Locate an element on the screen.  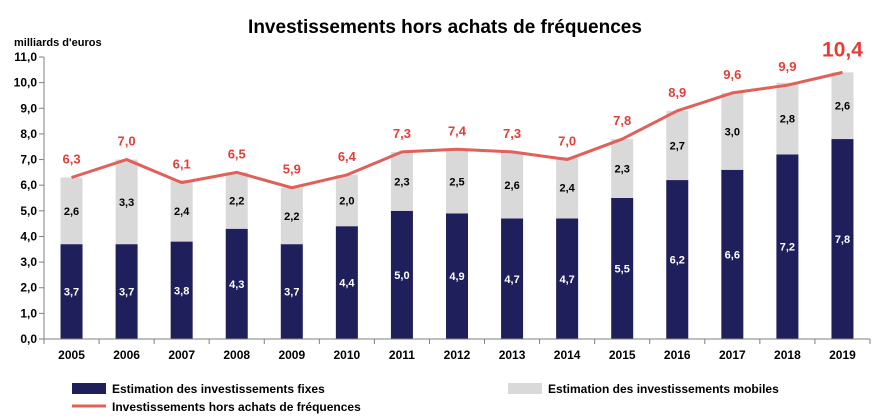
x-tick-label: 2012 is located at coordinates (457, 355).